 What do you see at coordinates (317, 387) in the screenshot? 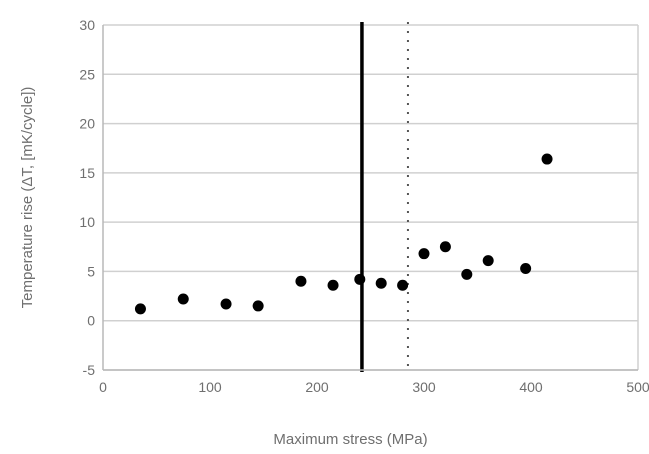
I see `x-tick-label: 200` at bounding box center [317, 387].